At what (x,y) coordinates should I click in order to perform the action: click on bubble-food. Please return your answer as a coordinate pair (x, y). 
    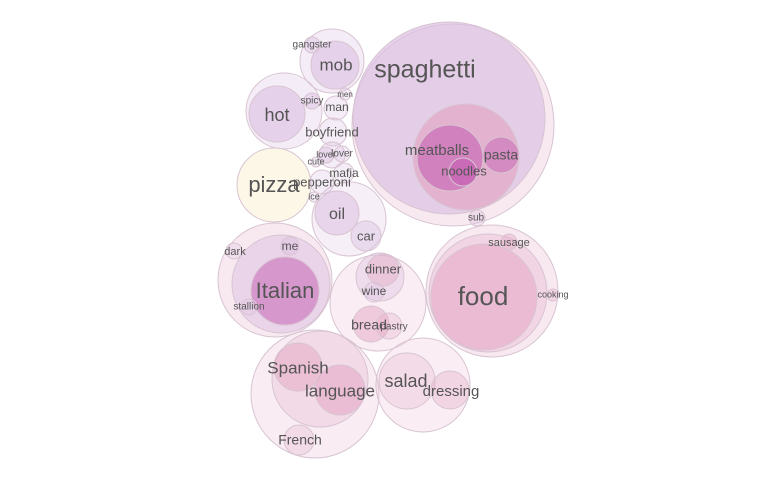
    Looking at the image, I should click on (484, 297).